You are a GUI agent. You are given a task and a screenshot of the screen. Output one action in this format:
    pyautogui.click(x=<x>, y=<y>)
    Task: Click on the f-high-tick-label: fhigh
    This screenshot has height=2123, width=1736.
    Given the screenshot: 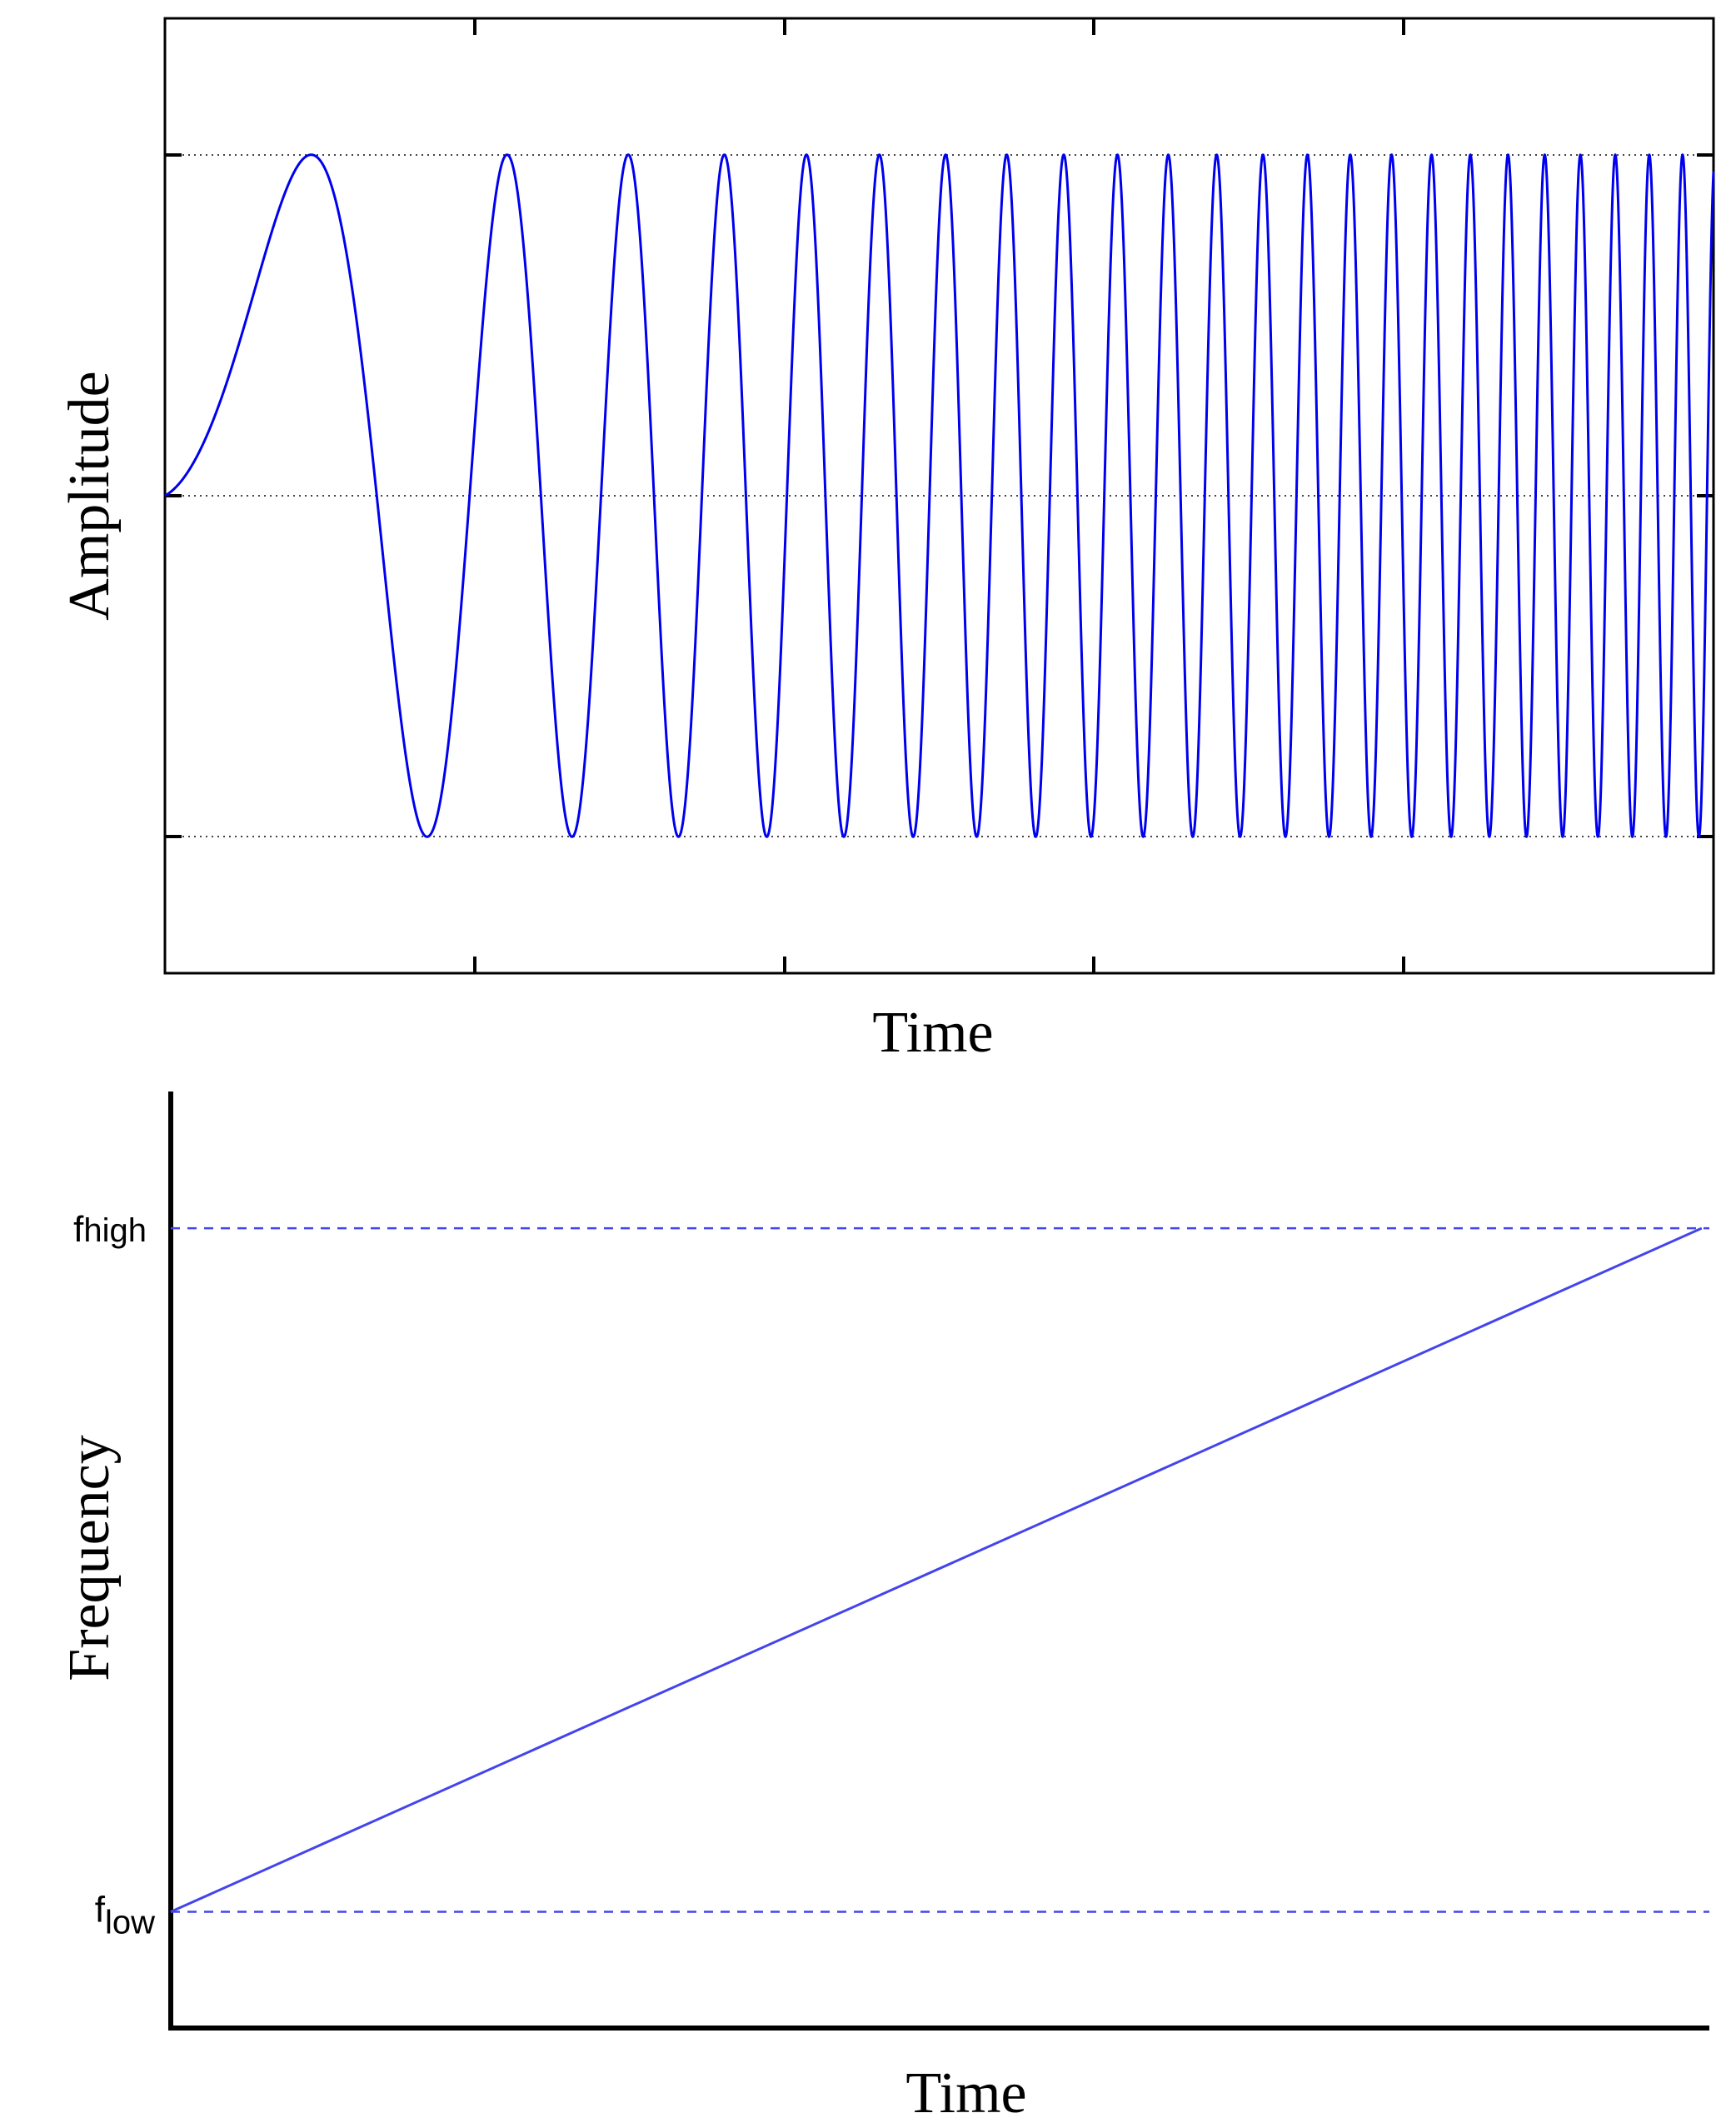 What is the action you would take?
    pyautogui.click(x=110, y=1229)
    